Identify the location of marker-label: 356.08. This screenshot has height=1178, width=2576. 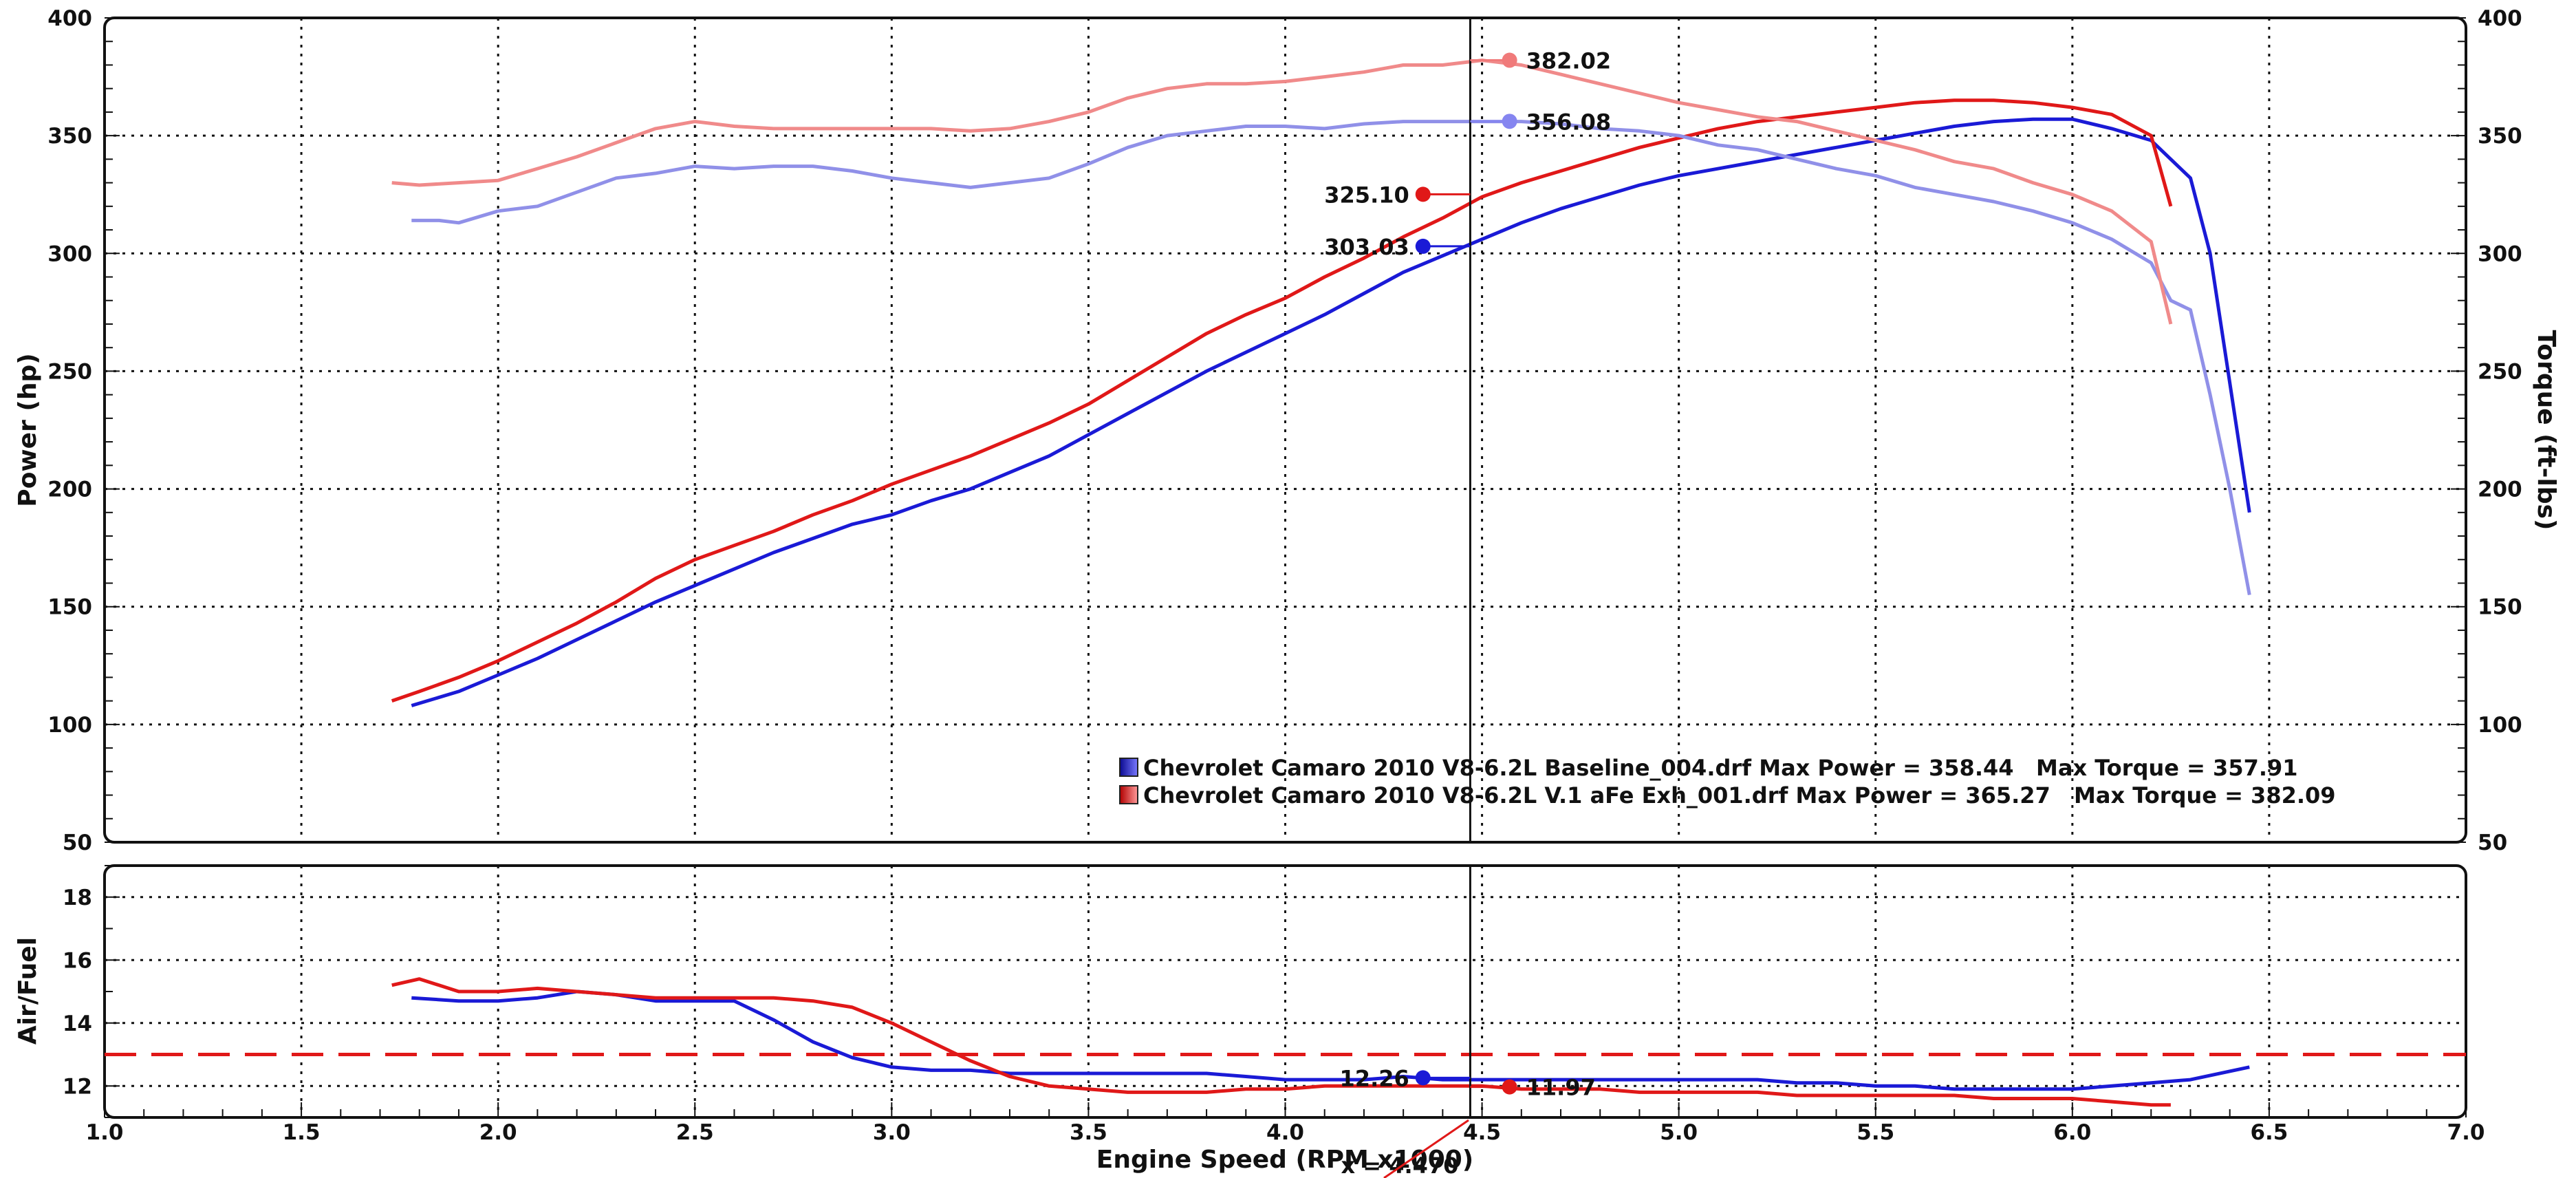
(1569, 122).